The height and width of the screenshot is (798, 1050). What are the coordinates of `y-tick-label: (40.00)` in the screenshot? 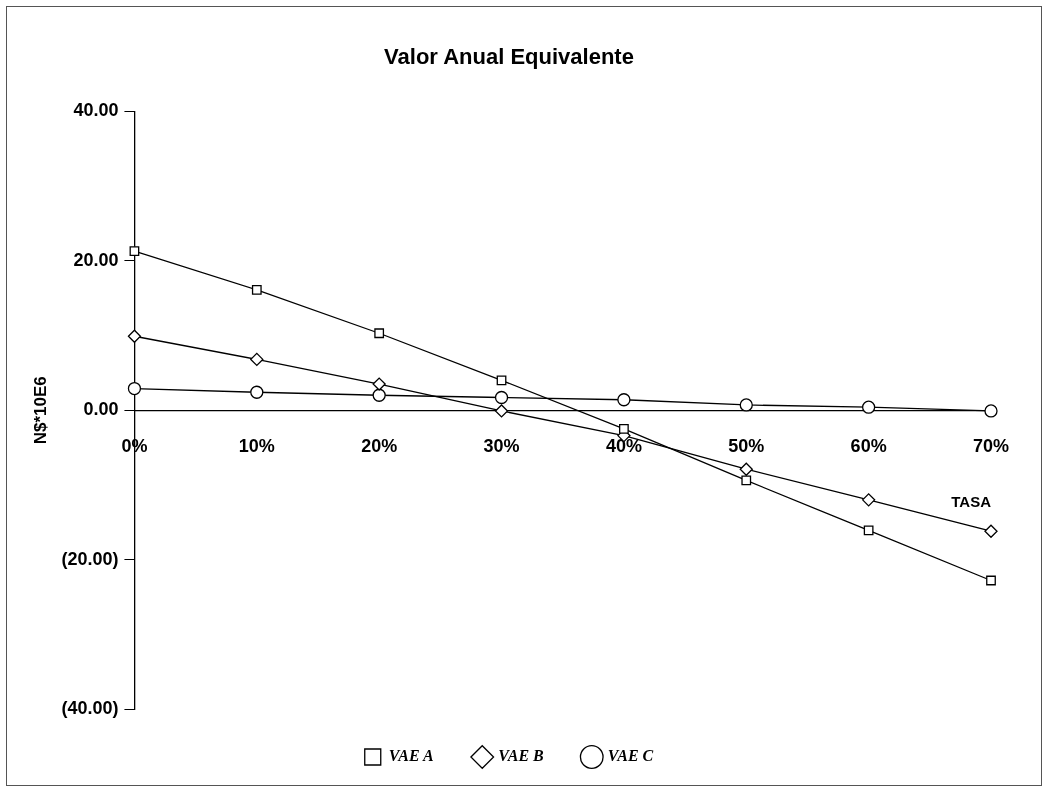 It's located at (90, 707).